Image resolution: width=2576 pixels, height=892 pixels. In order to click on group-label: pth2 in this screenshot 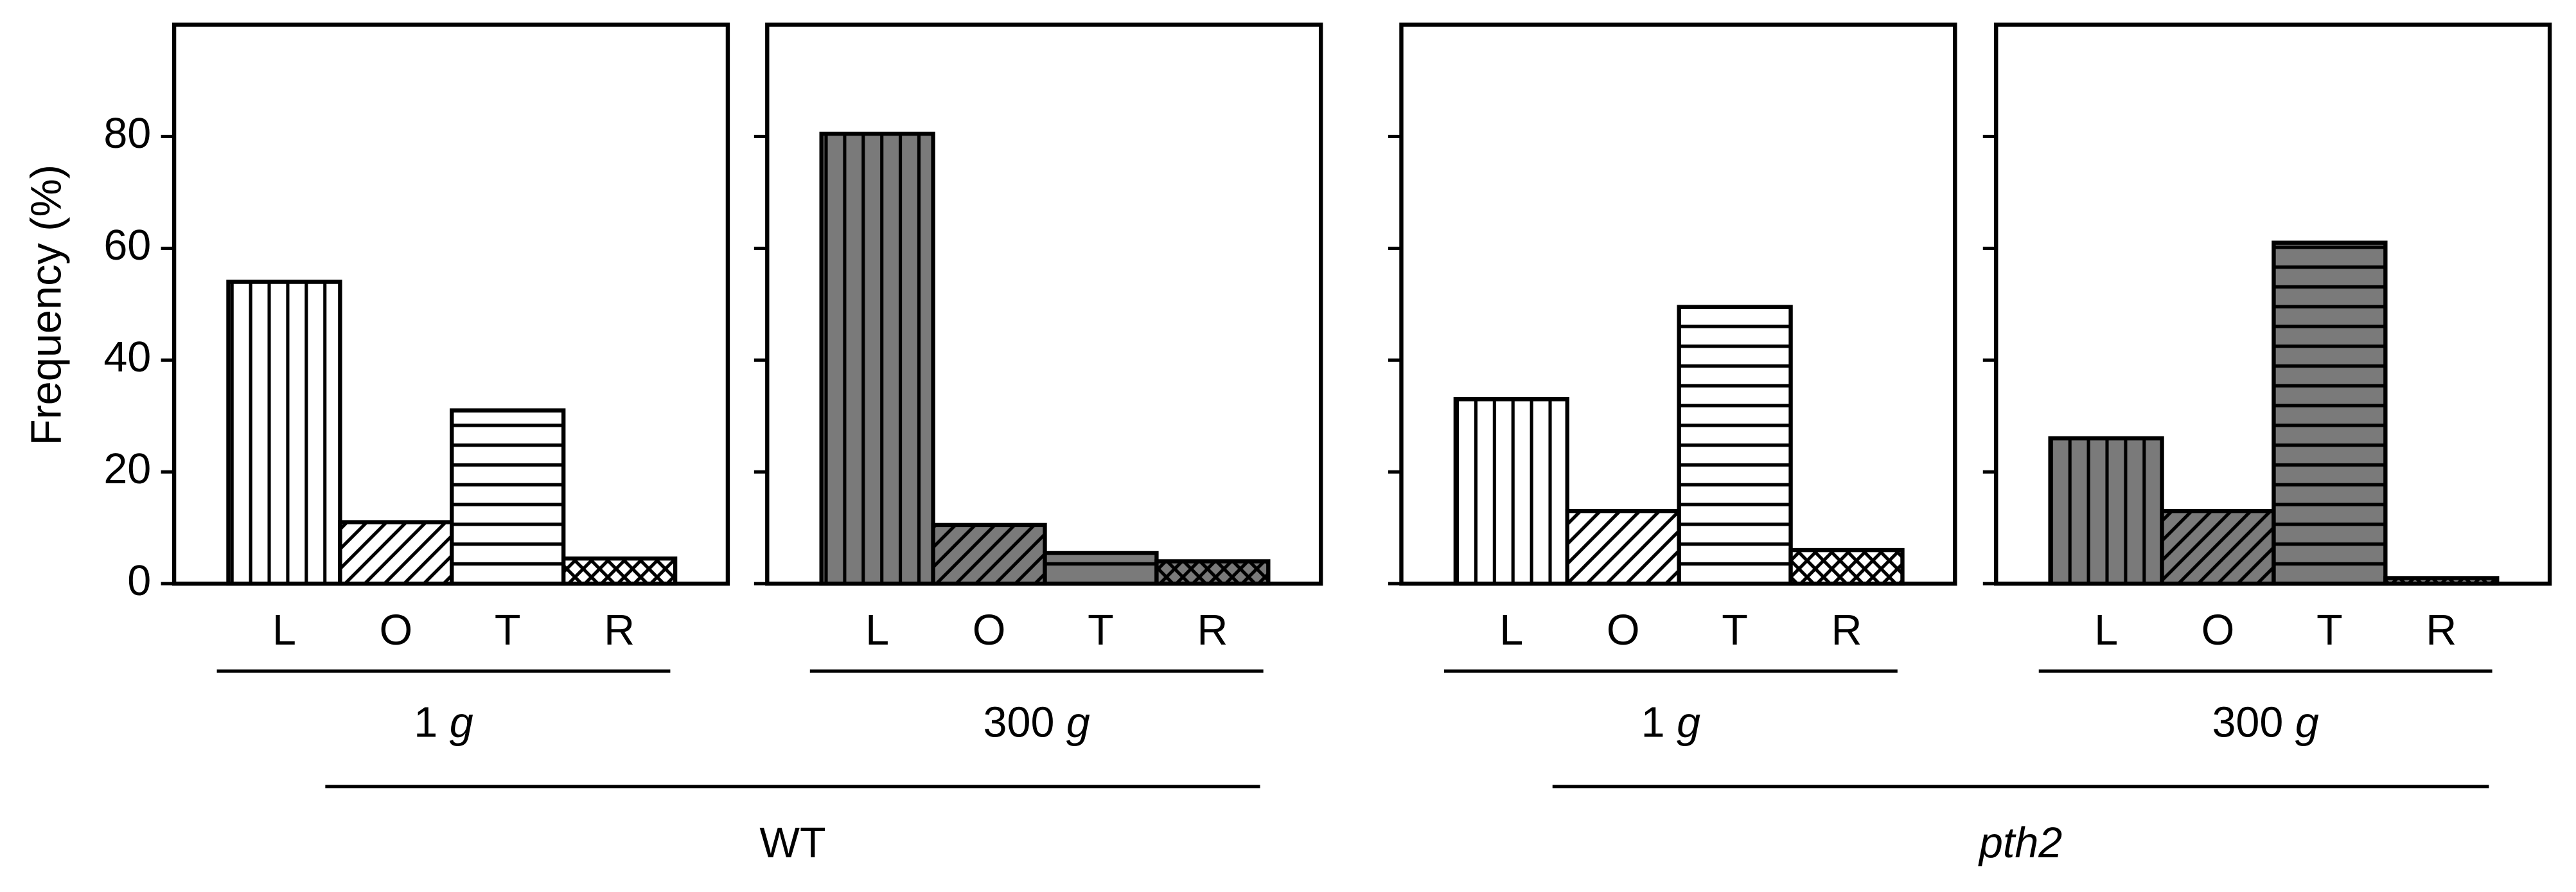, I will do `click(2020, 843)`.